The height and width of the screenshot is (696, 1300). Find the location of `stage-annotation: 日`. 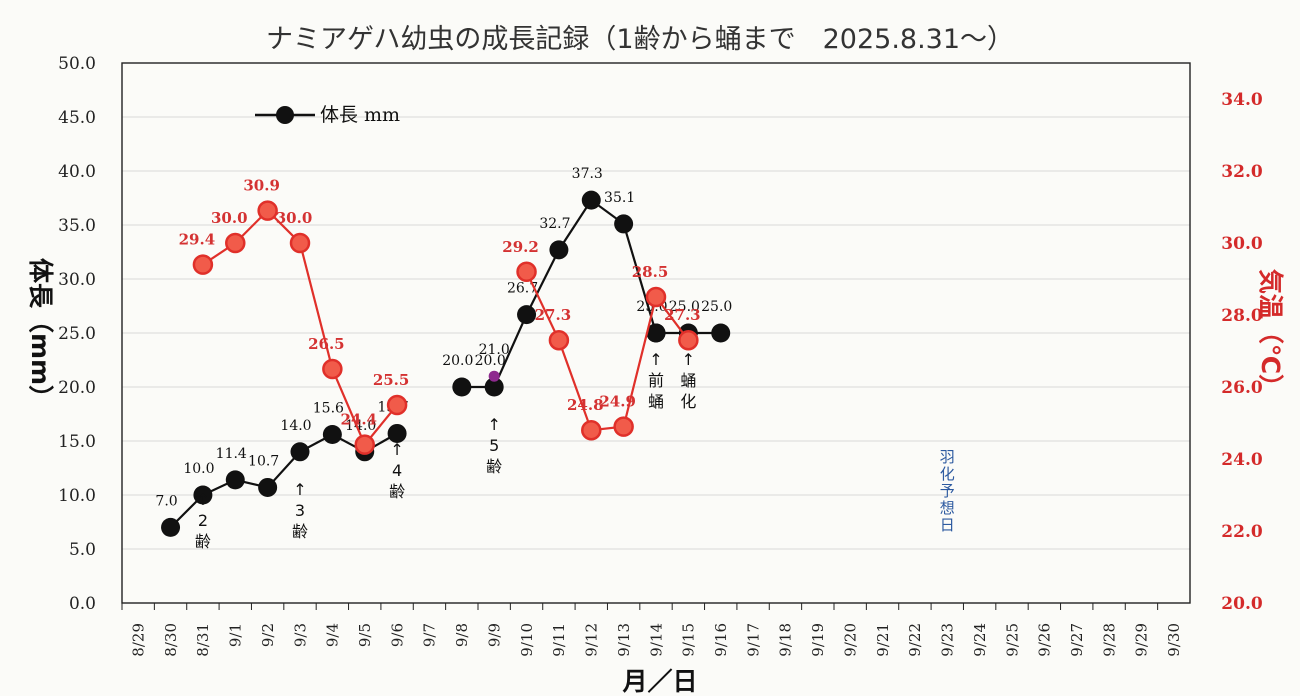

stage-annotation: 日 is located at coordinates (947, 525).